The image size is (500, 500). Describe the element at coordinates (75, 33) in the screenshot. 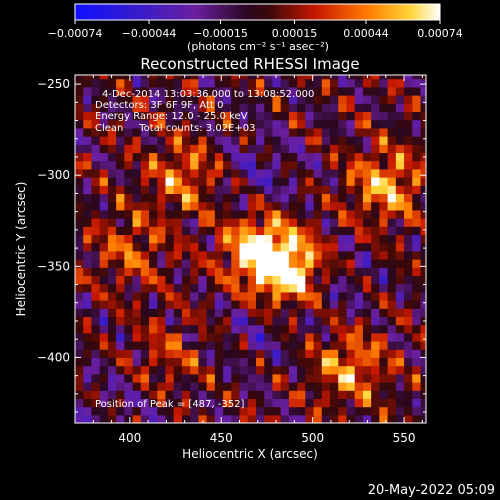

I see `colorbar-tick-label: −0.00074` at that location.